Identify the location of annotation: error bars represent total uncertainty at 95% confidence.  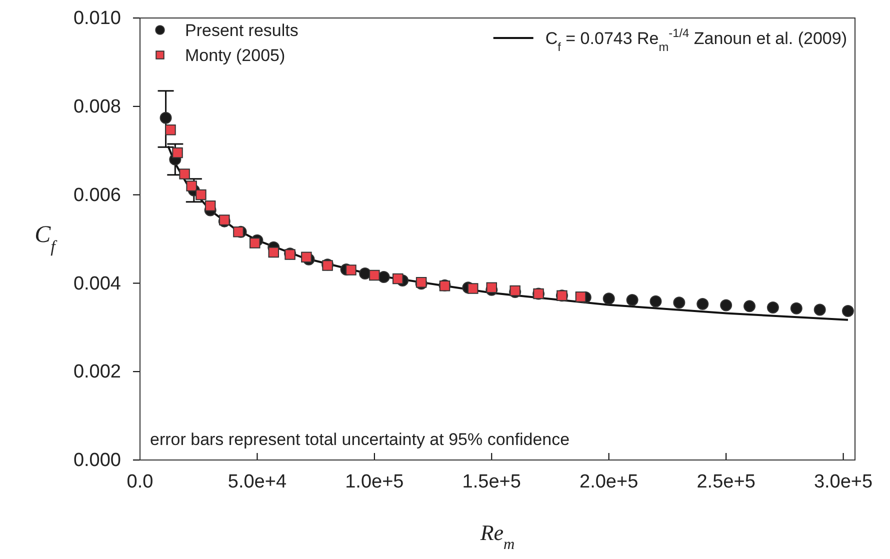
(360, 439).